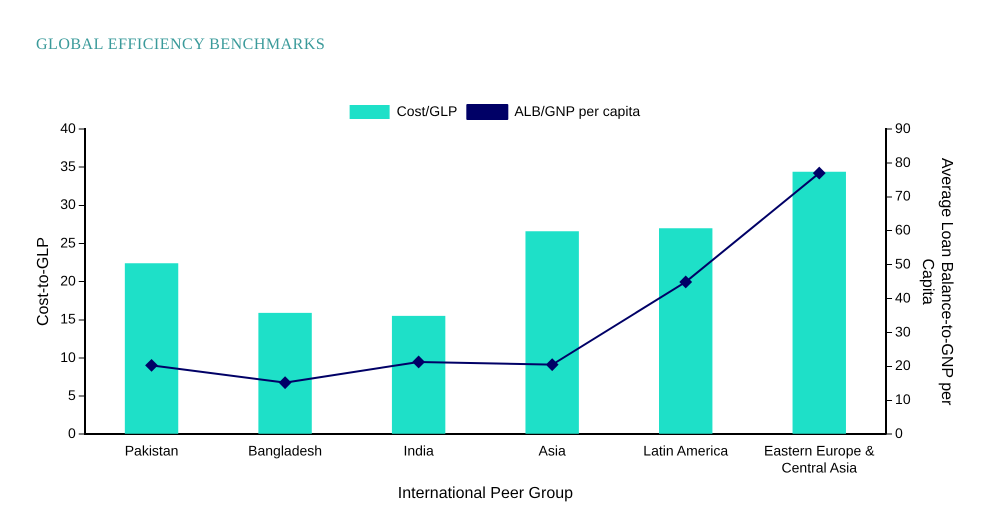  Describe the element at coordinates (72, 433) in the screenshot. I see `y-tick-label: 0` at that location.